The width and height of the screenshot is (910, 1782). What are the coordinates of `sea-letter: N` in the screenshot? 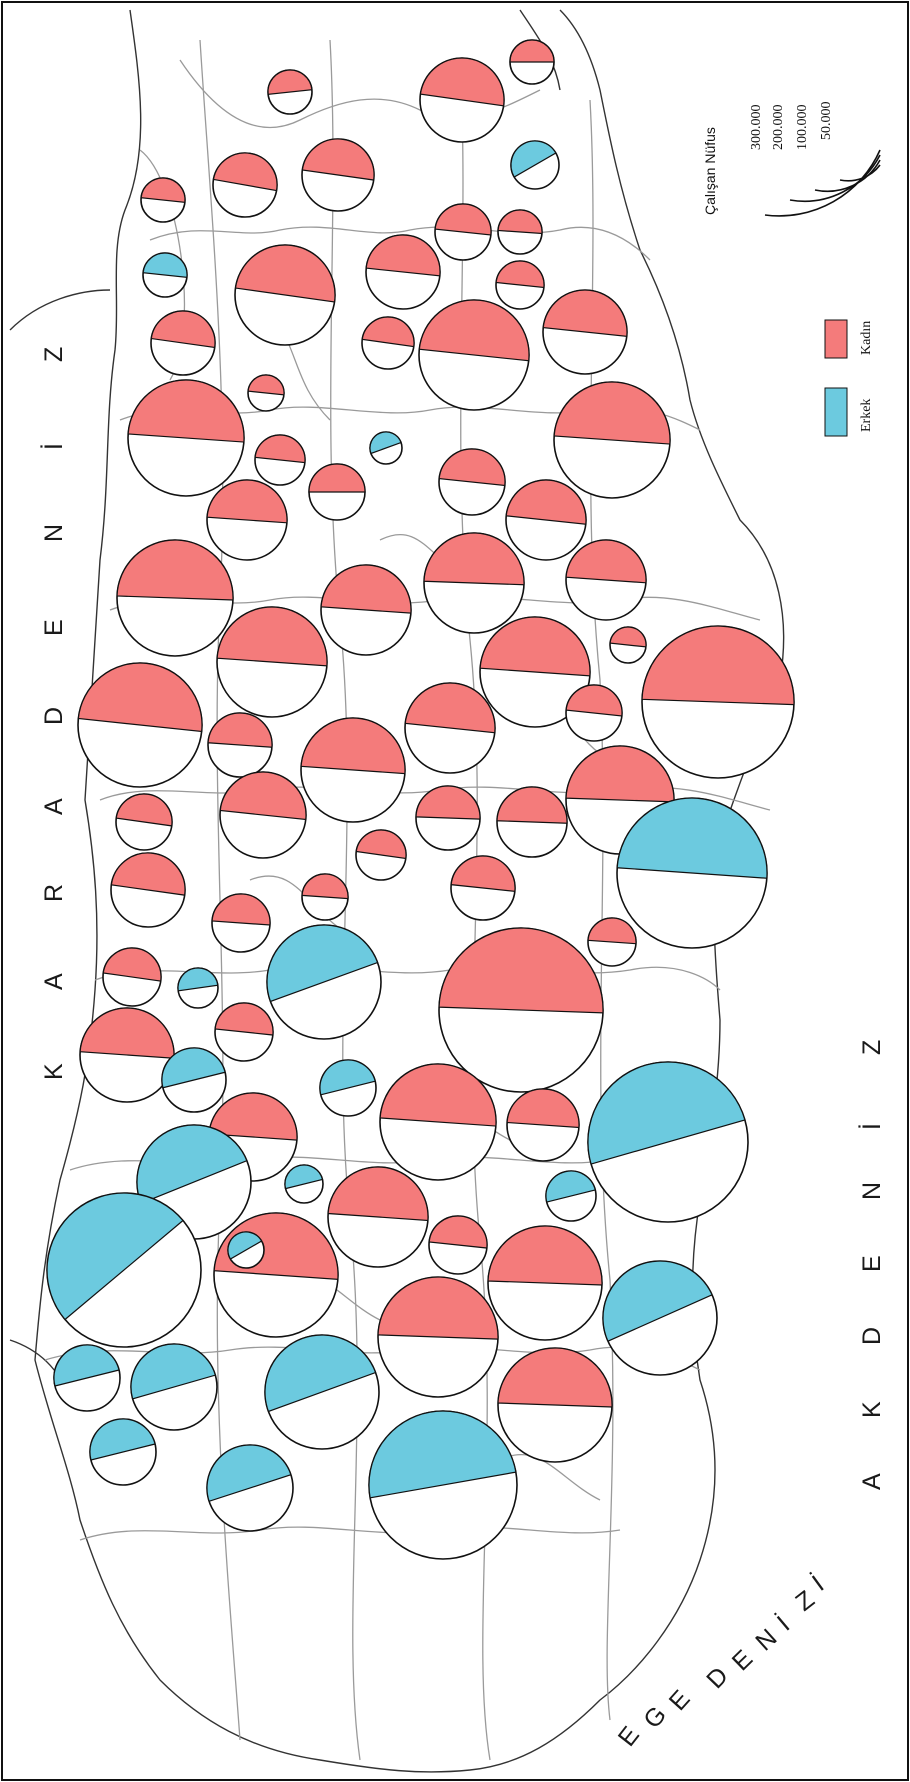 It's located at (54, 533).